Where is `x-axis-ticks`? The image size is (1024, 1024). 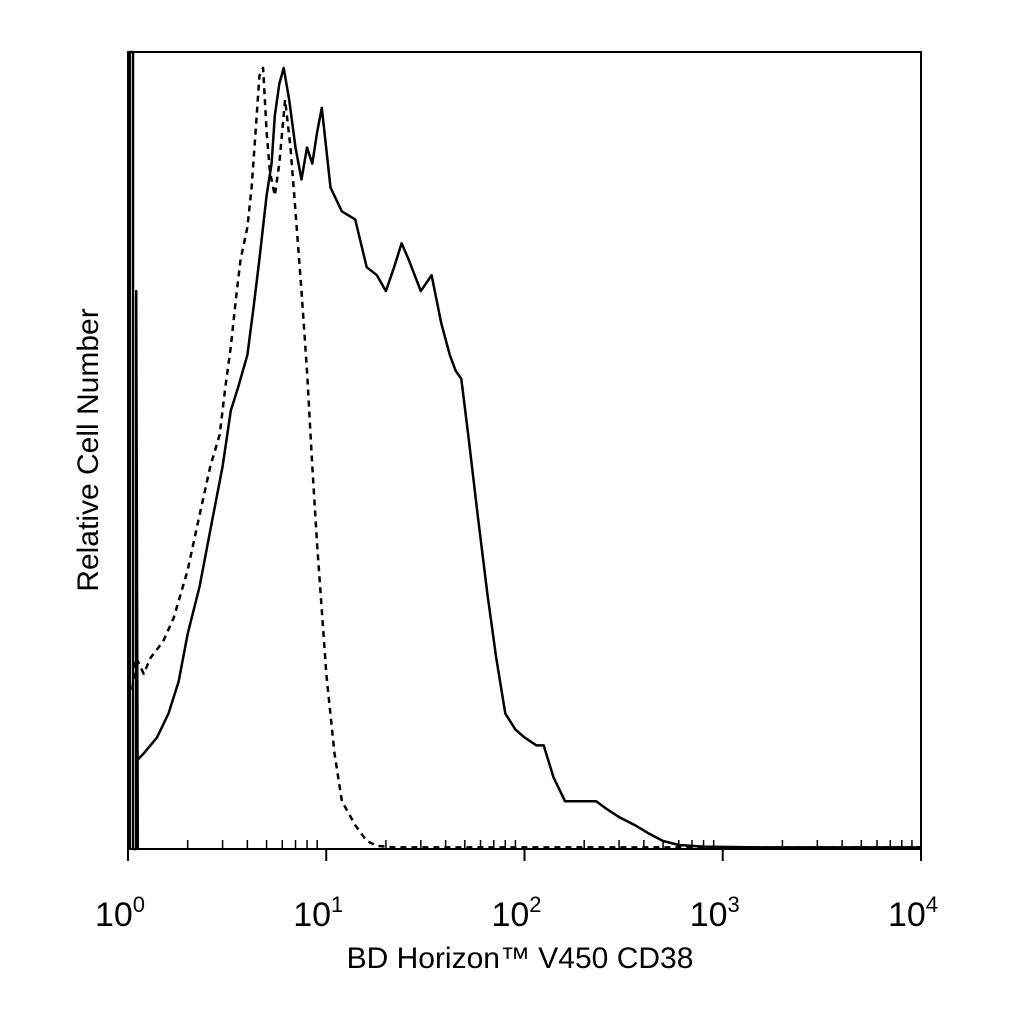
x-axis-ticks is located at coordinates (524, 850).